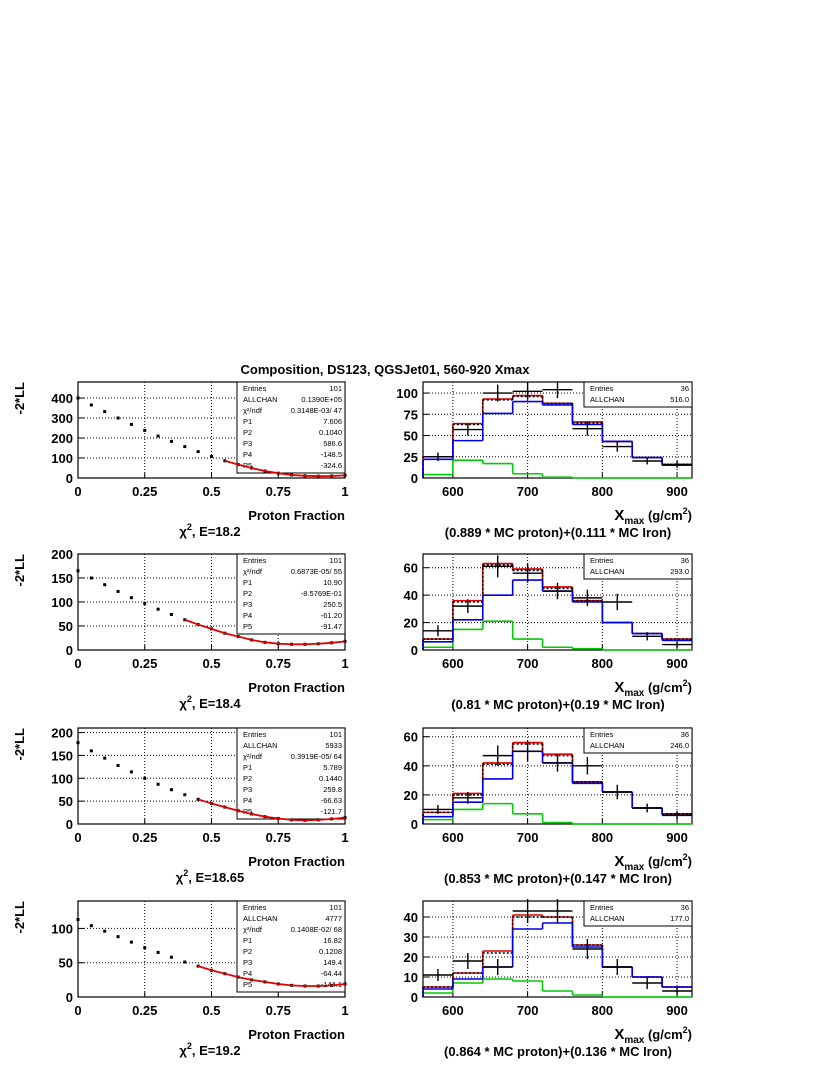 The width and height of the screenshot is (830, 1075). I want to click on caption: χ2, E=18.4, so click(210, 702).